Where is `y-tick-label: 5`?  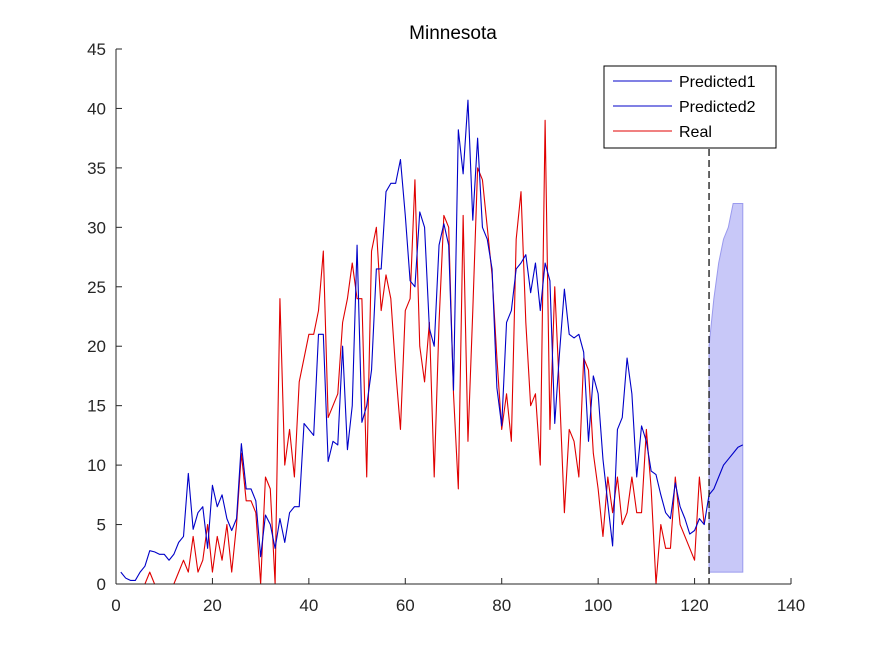
y-tick-label: 5 is located at coordinates (101, 525).